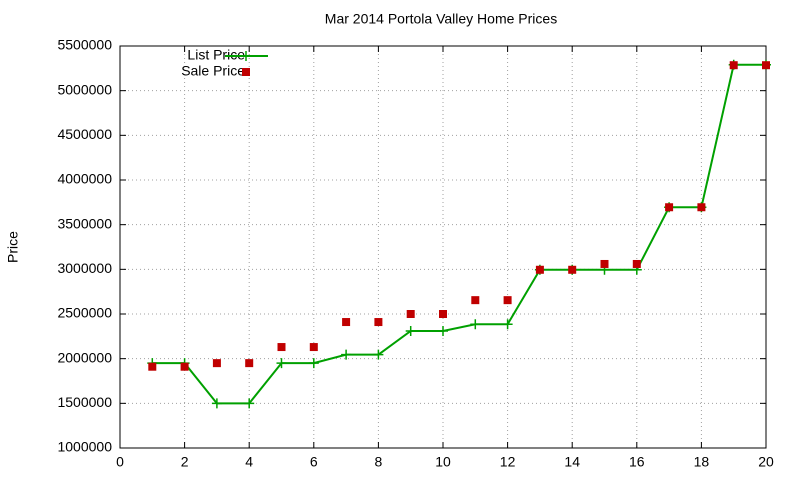 The height and width of the screenshot is (480, 800). I want to click on y-tick-label: 1500000, so click(84, 402).